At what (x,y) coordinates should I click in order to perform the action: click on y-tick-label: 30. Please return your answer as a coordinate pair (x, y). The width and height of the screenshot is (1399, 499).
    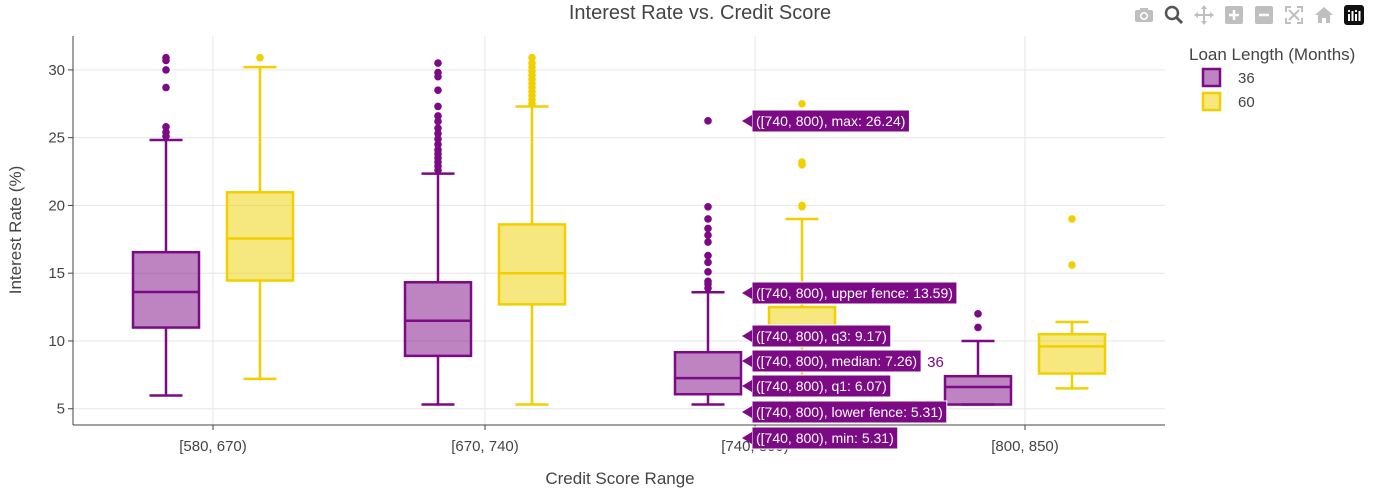
    Looking at the image, I should click on (56, 70).